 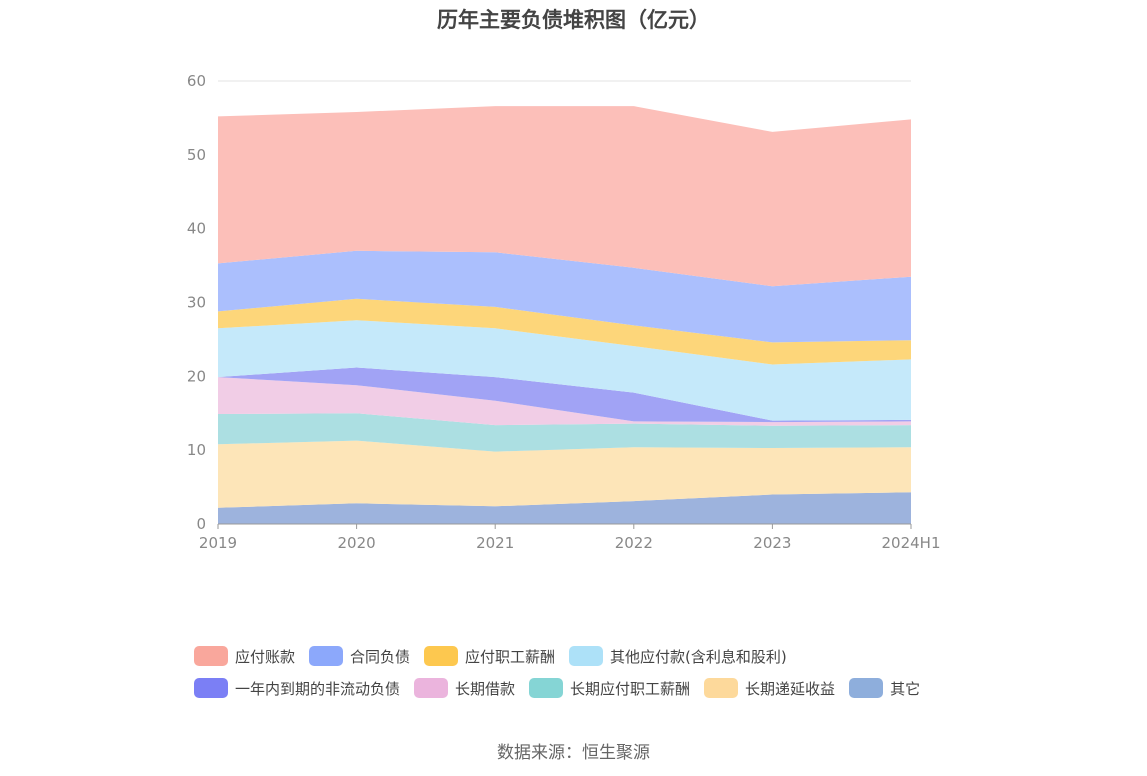 I want to click on legend-item: 其他应付款(含利息和股利), so click(x=678, y=656).